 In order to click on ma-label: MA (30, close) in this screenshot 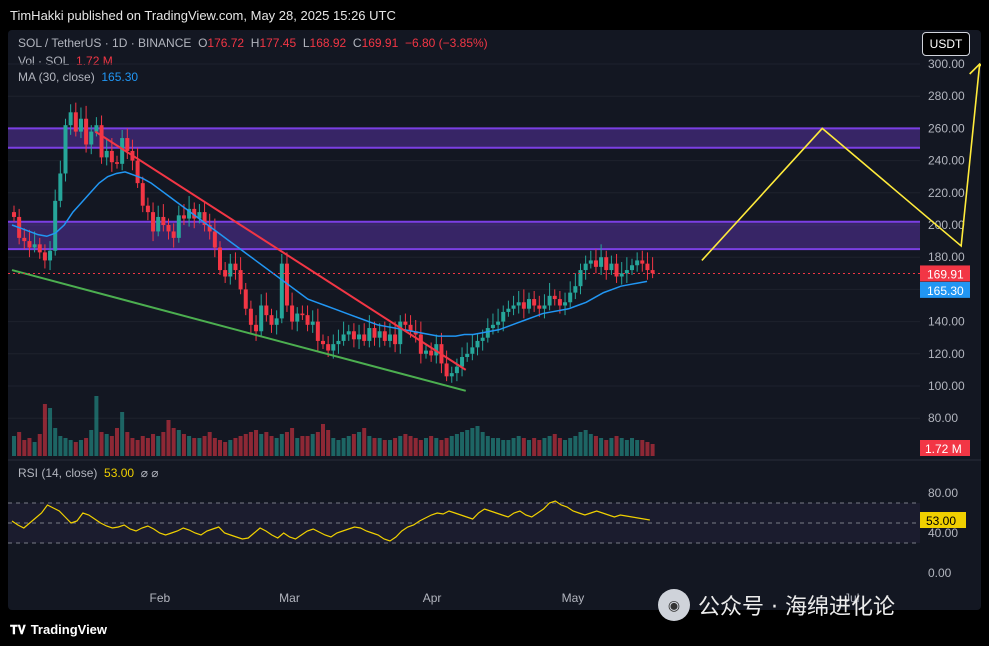, I will do `click(56, 77)`.